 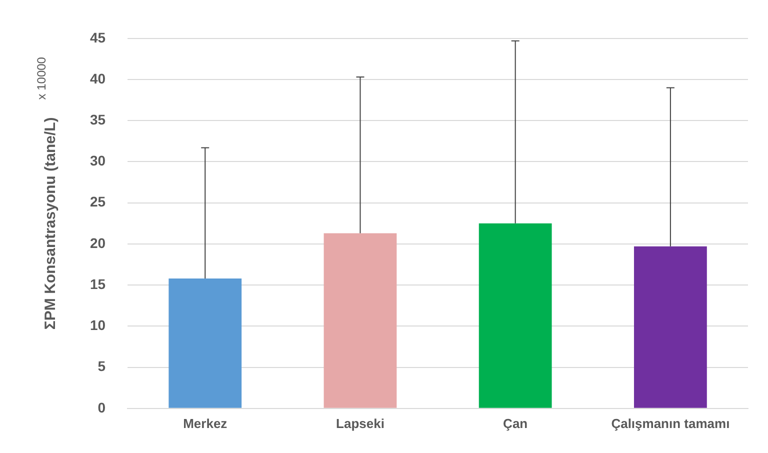 I want to click on y-tick-label: 25, so click(x=98, y=202).